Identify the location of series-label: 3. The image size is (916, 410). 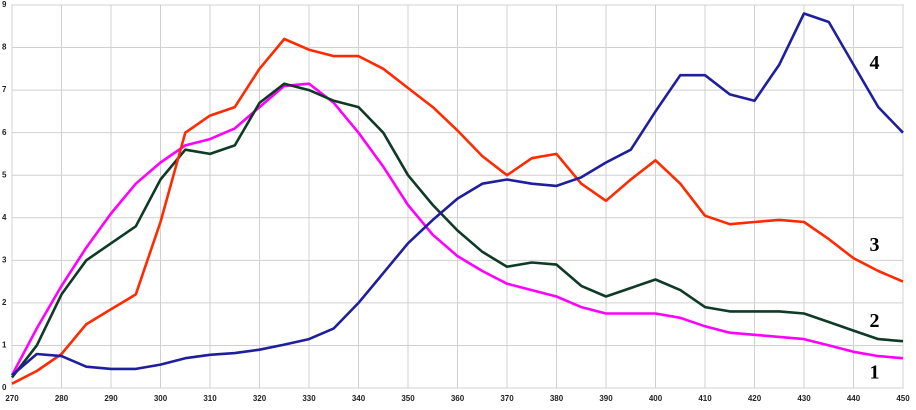
(875, 245).